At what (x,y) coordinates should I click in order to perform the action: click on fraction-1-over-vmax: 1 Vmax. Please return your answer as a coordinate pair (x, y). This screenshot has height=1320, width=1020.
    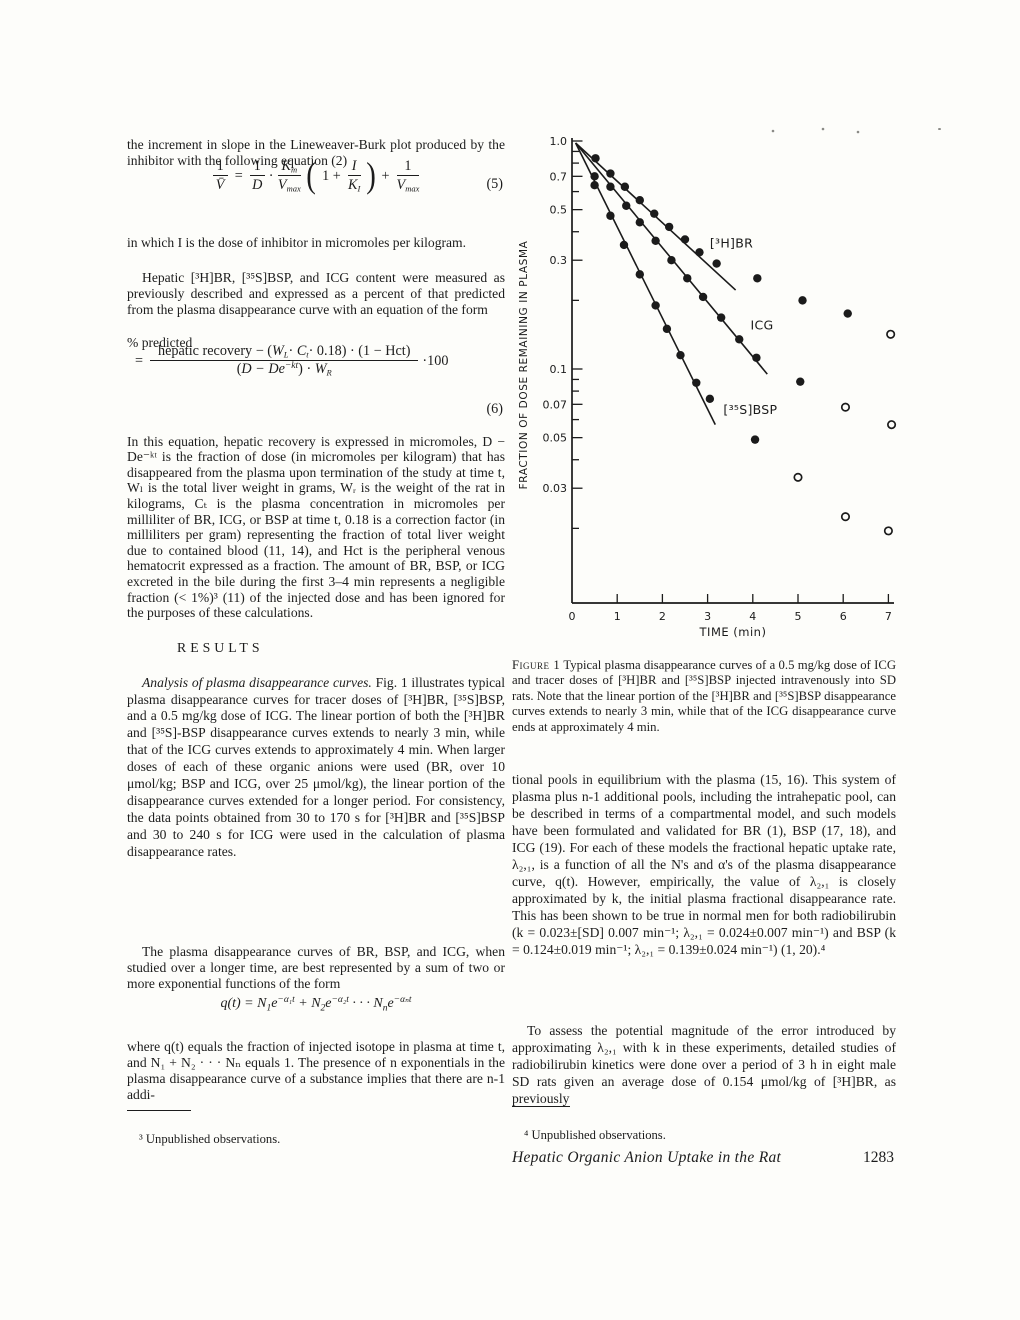
    Looking at the image, I should click on (408, 176).